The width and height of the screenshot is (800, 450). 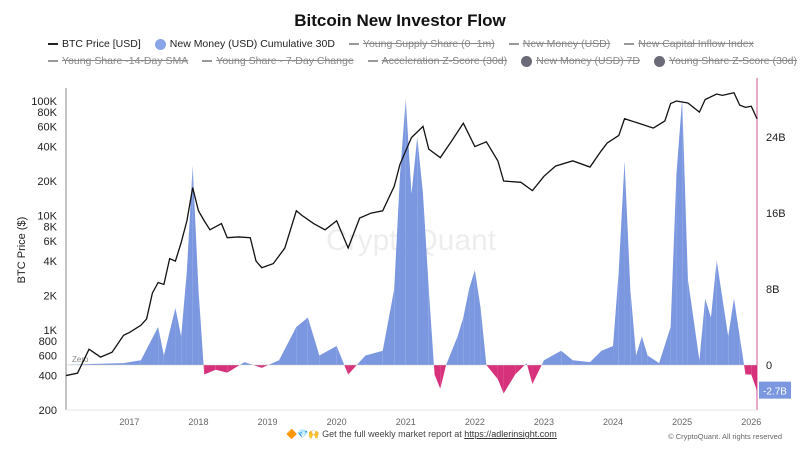 What do you see at coordinates (772, 290) in the screenshot?
I see `right-tick-label: 8B` at bounding box center [772, 290].